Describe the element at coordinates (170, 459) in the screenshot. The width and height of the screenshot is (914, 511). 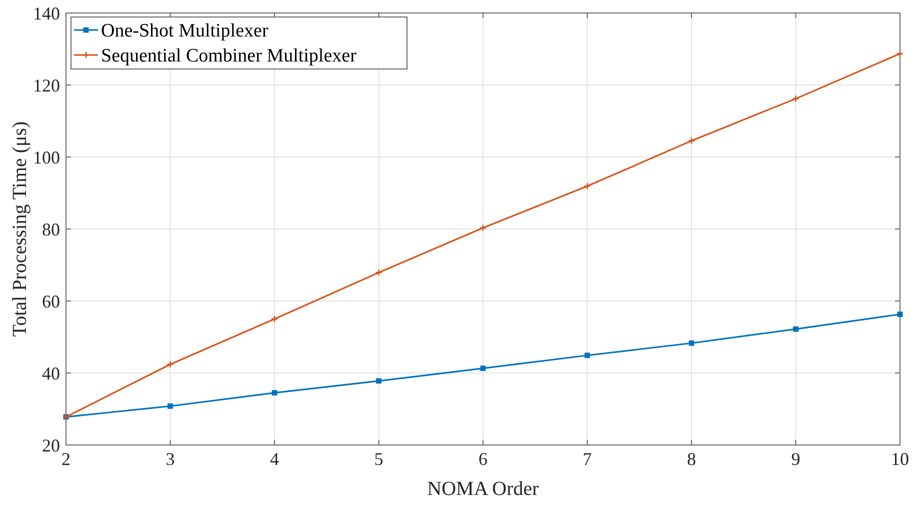
I see `x-tick-label: 3` at that location.